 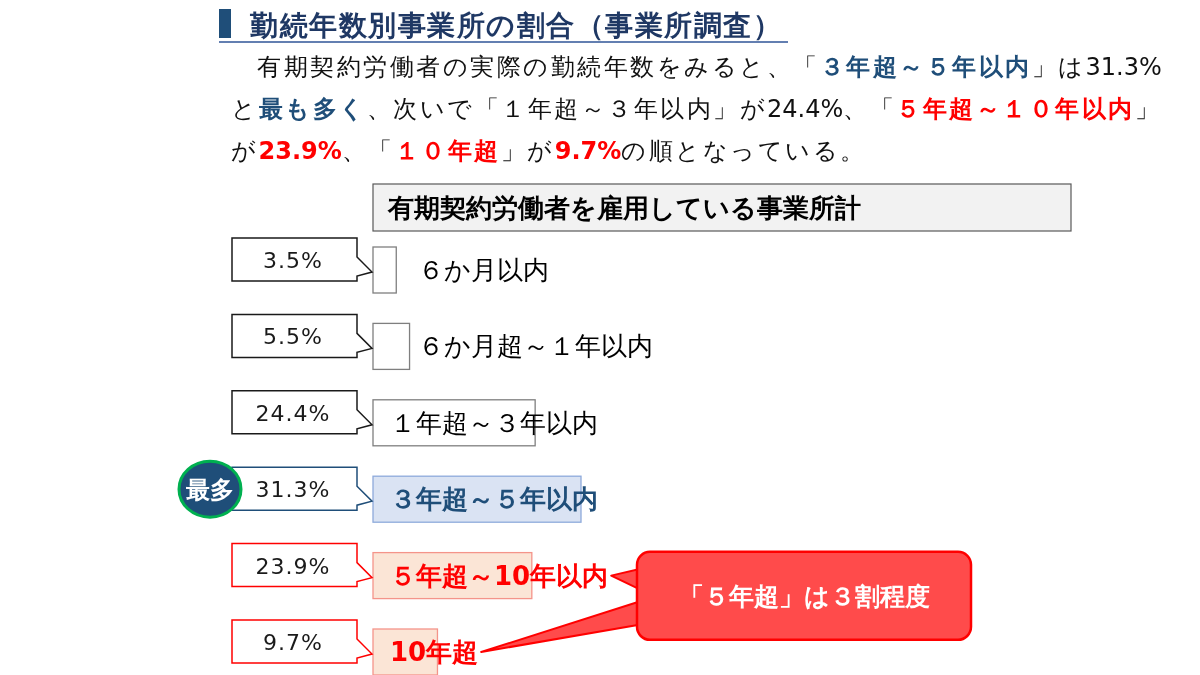 What do you see at coordinates (293, 490) in the screenshot?
I see `data-label: 31.3%` at bounding box center [293, 490].